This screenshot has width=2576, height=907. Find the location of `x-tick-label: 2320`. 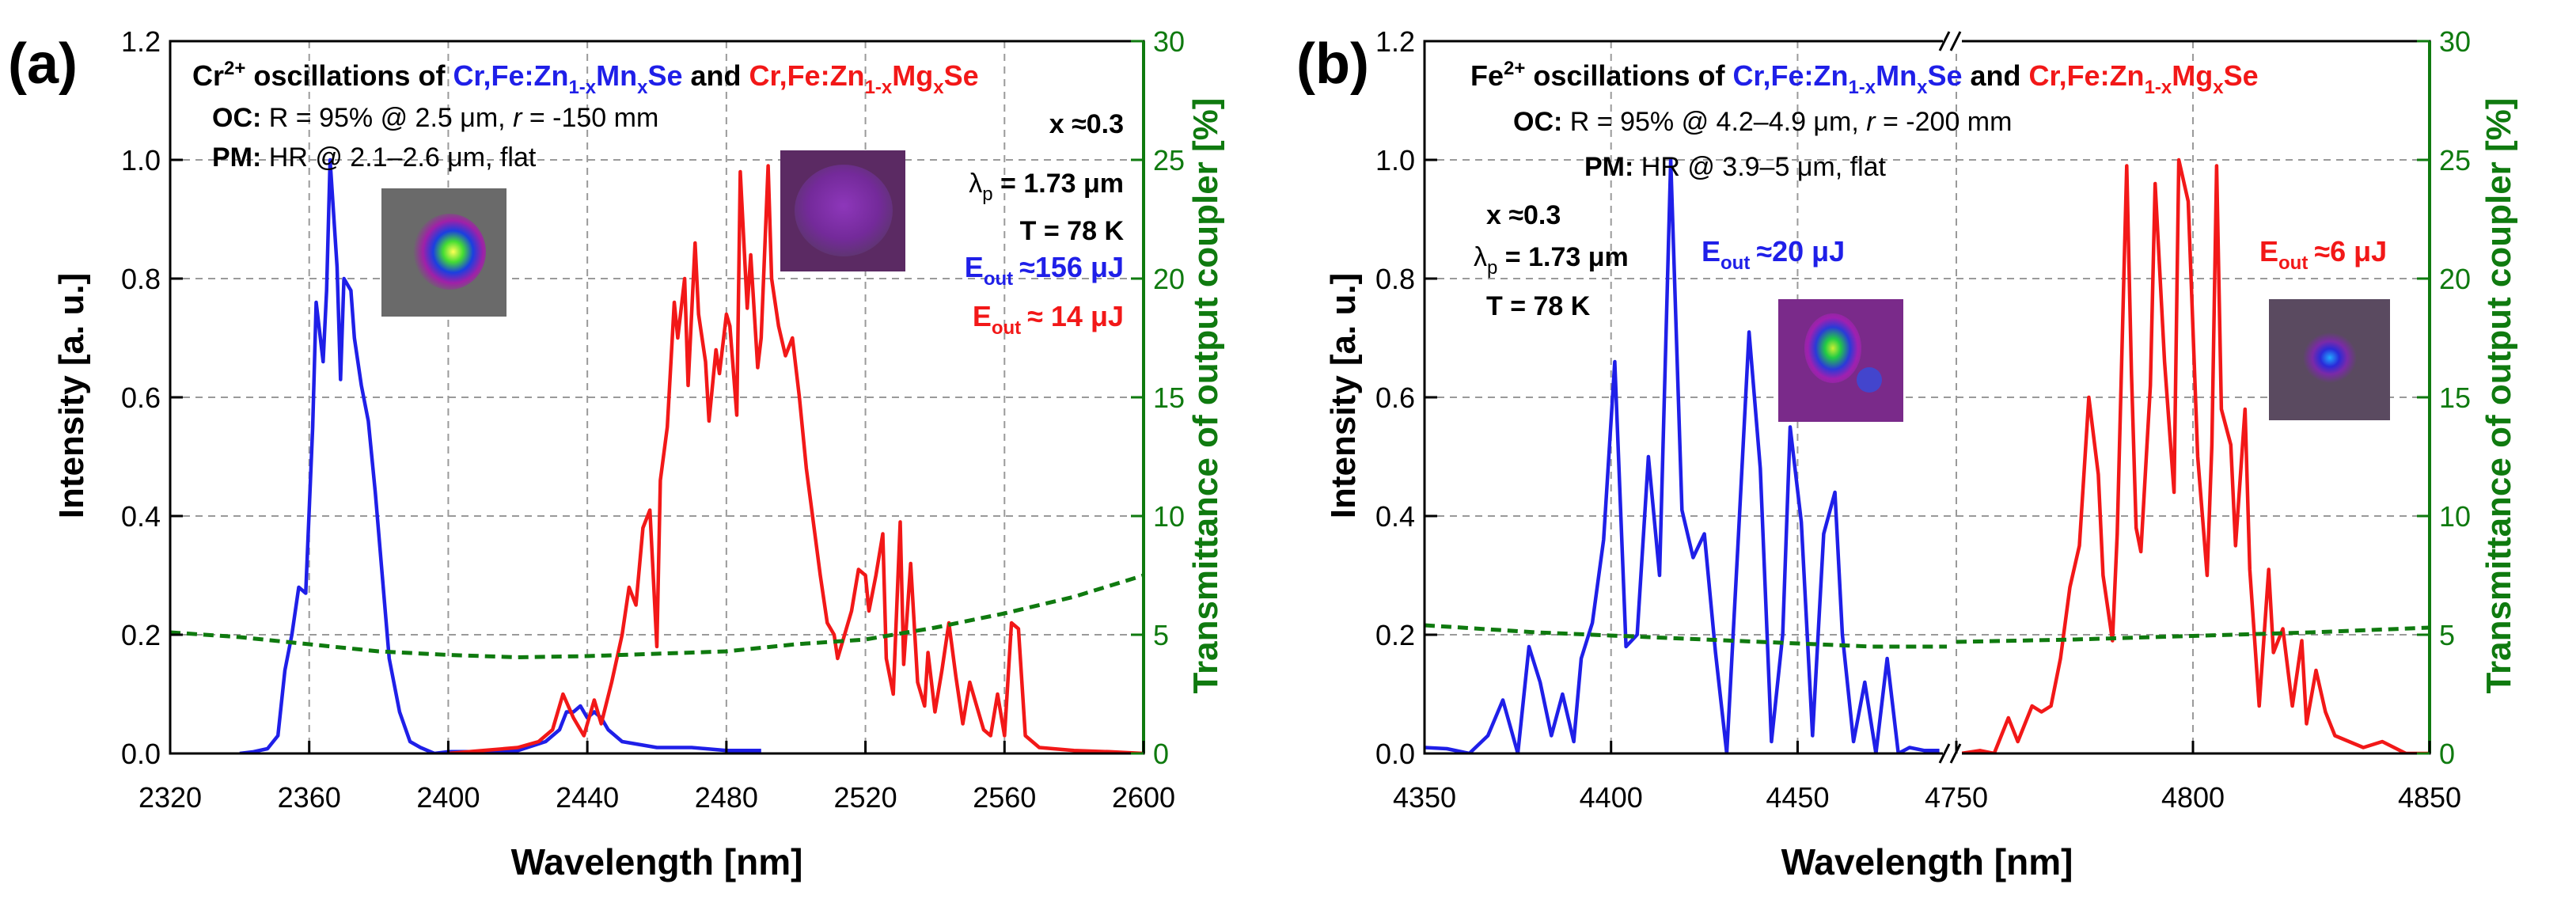

x-tick-label: 2320 is located at coordinates (170, 798).